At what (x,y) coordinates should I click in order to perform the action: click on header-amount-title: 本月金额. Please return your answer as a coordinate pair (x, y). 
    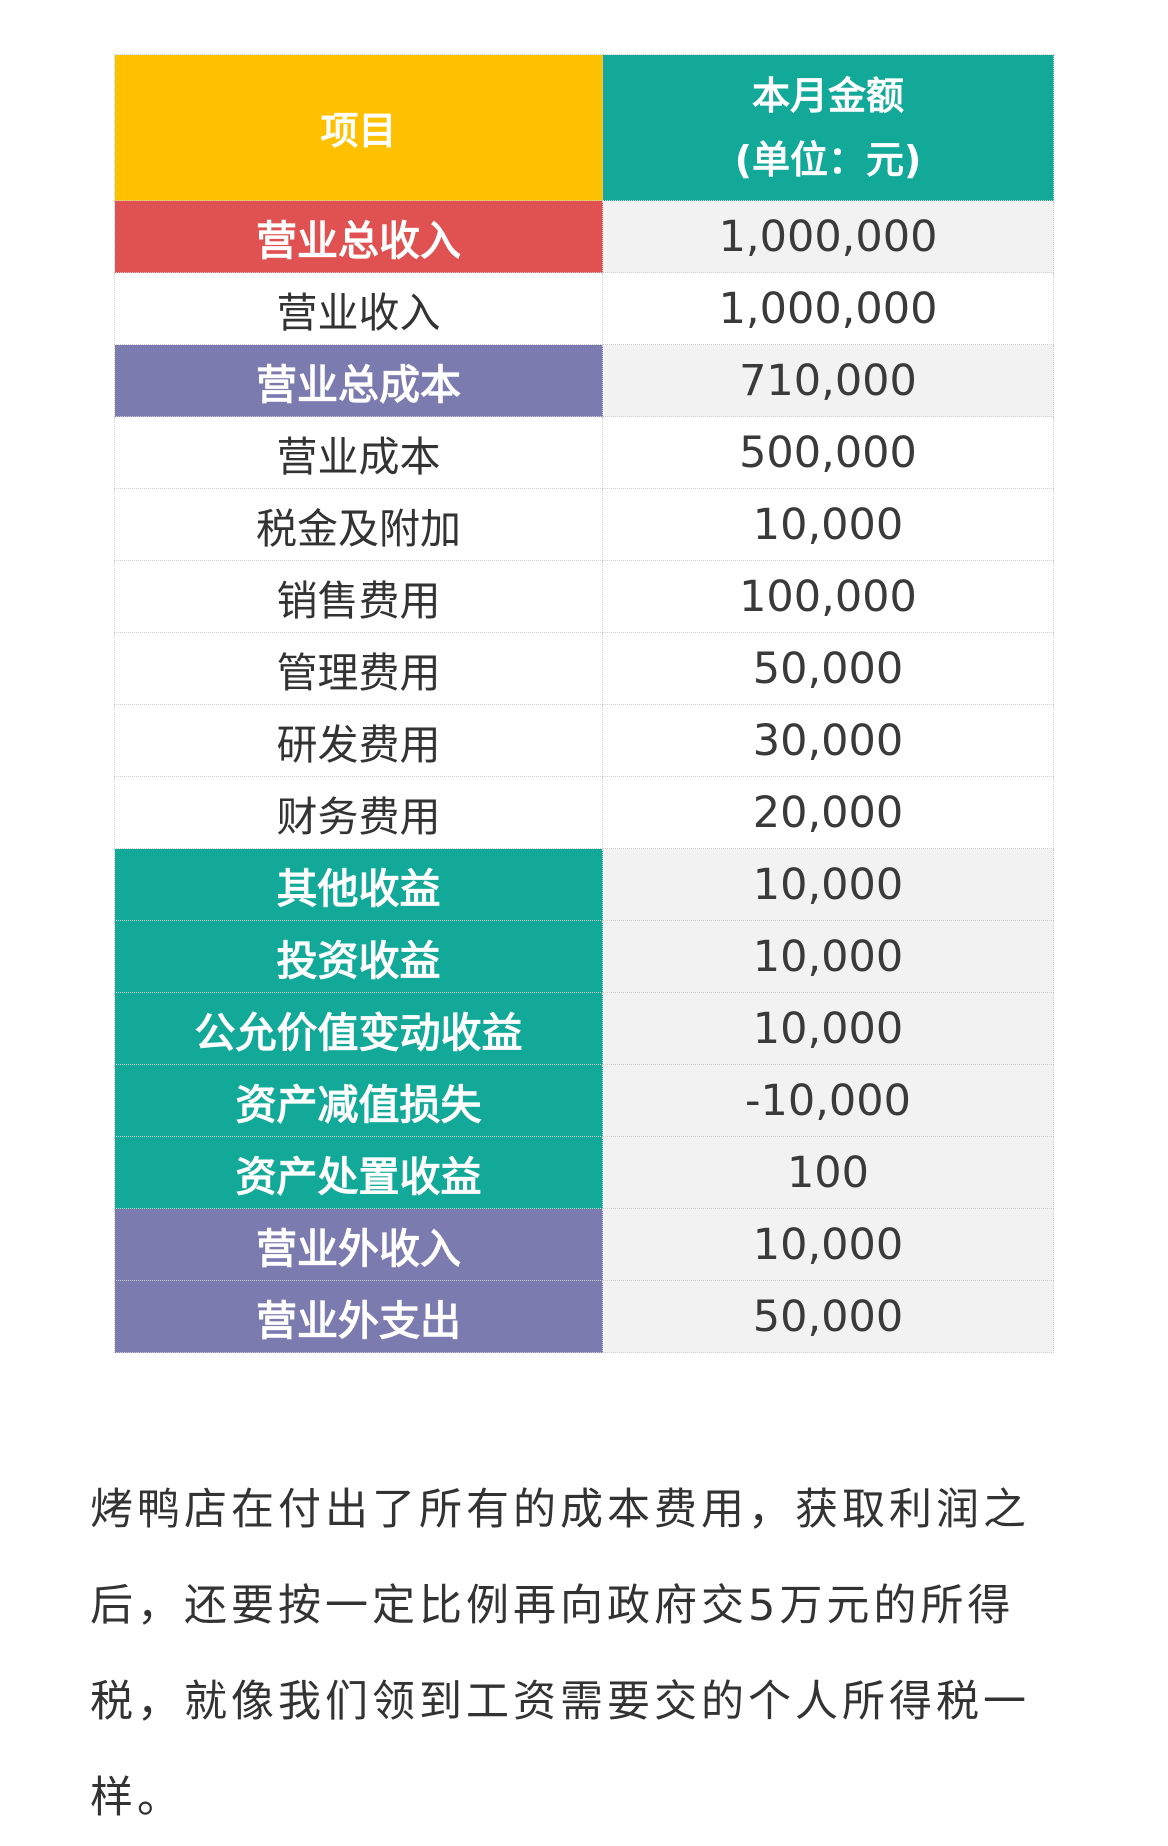
    Looking at the image, I should click on (827, 95).